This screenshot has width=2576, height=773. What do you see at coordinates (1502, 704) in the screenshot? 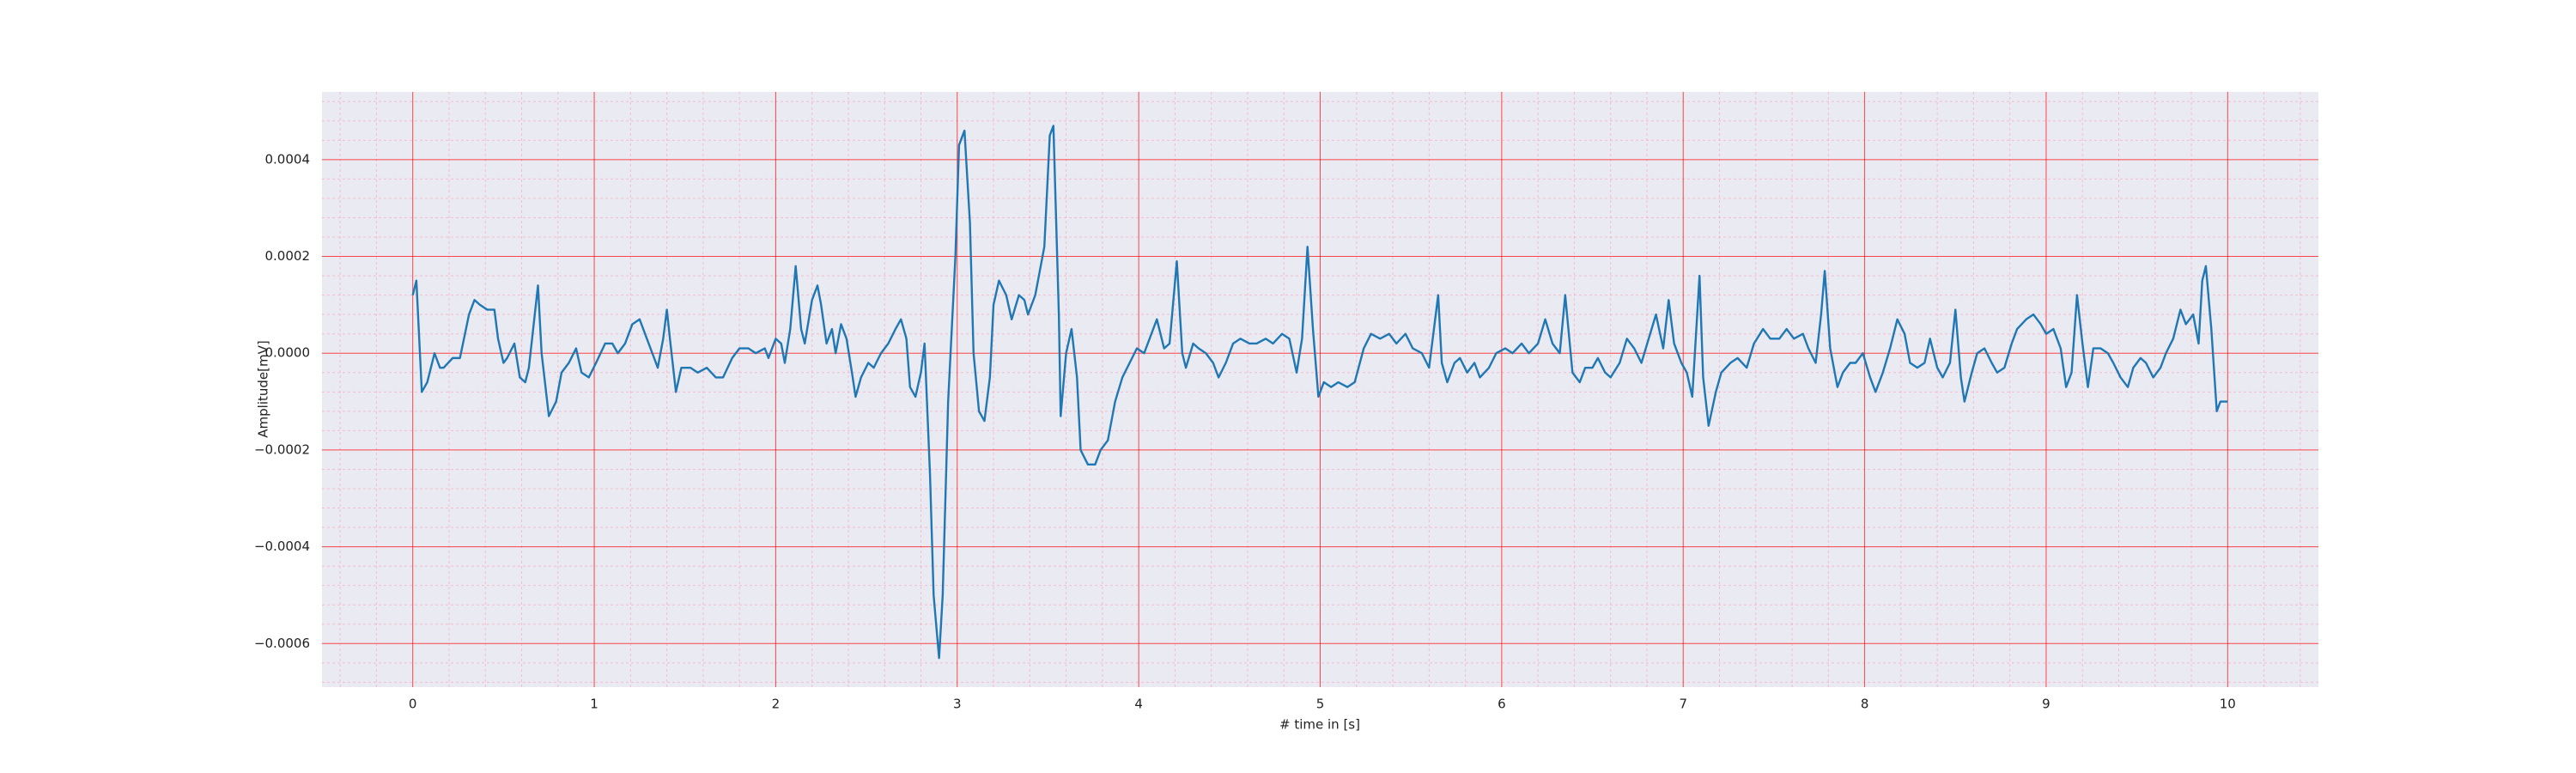
I see `x-tick-label: 6` at bounding box center [1502, 704].